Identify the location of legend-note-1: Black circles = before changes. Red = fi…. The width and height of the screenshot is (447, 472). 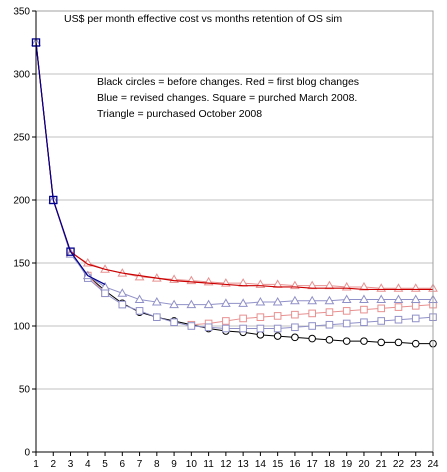
(228, 82).